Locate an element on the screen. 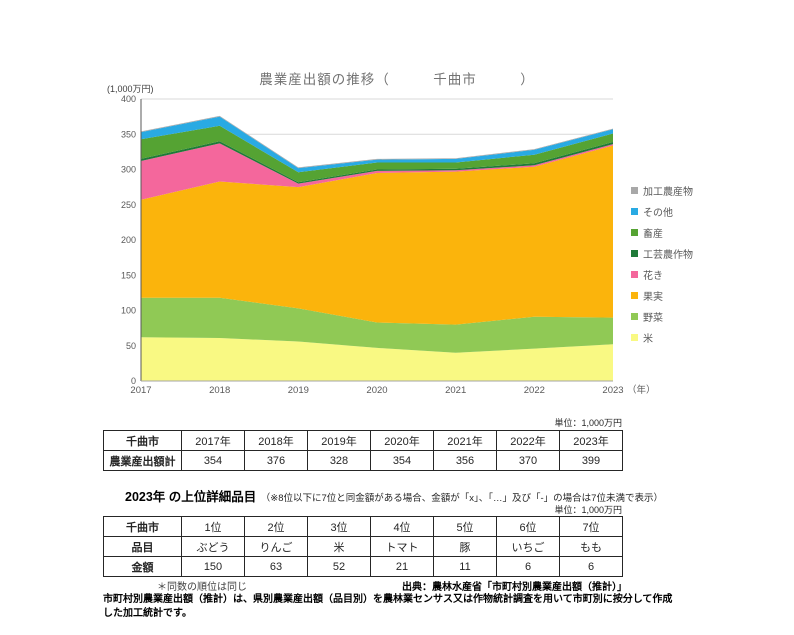 Image resolution: width=794 pixels, height=635 pixels. row-header-cell: 農業産出額計 is located at coordinates (142, 460).